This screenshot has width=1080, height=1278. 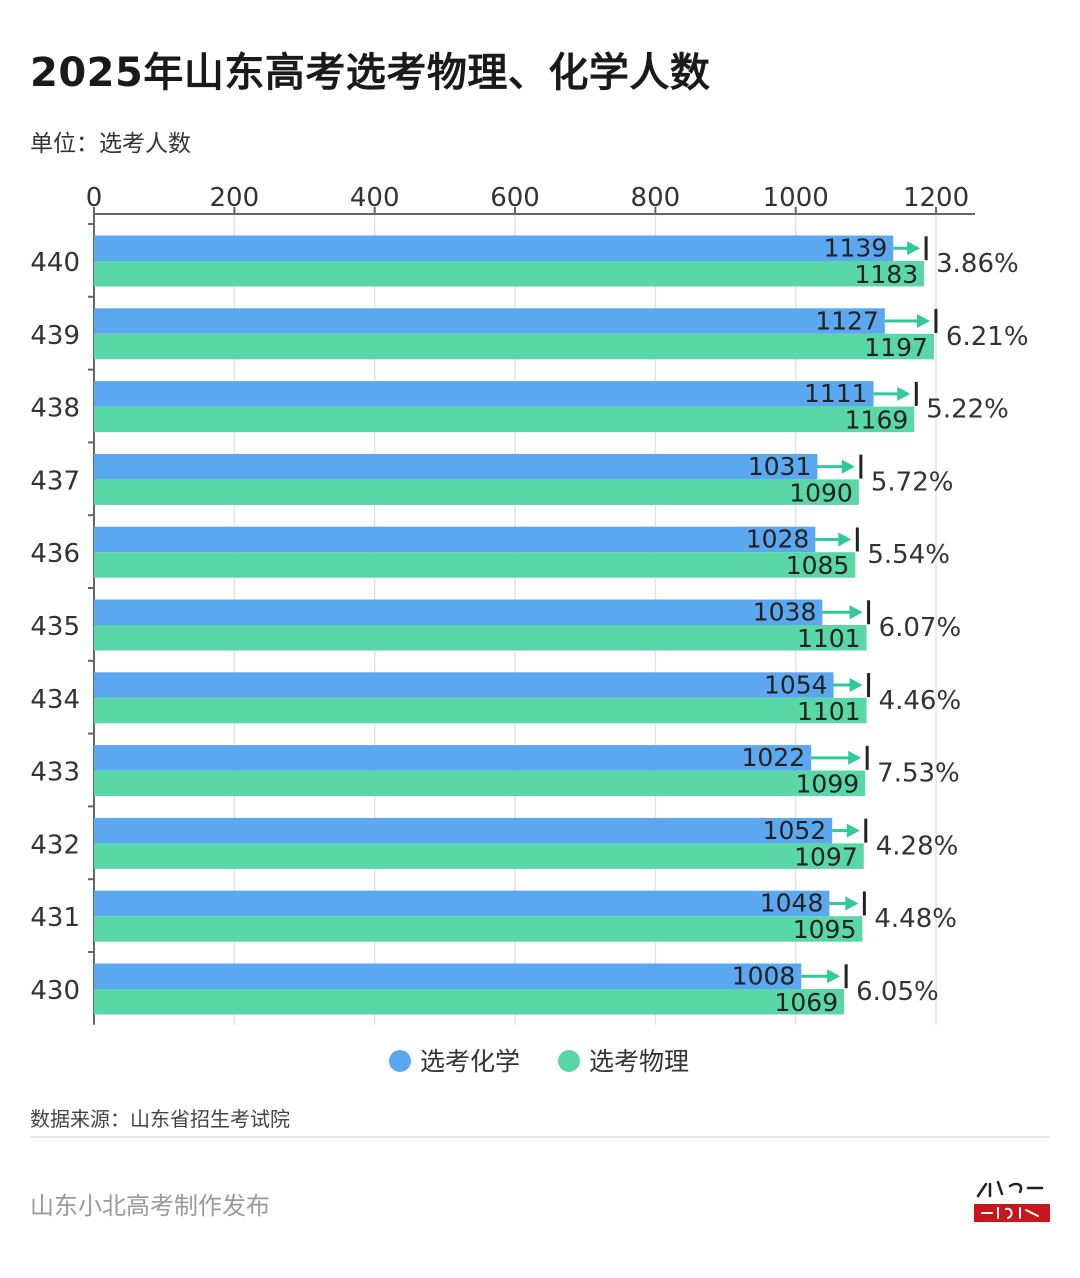 I want to click on chemistry-value-label: 1139, so click(x=856, y=248).